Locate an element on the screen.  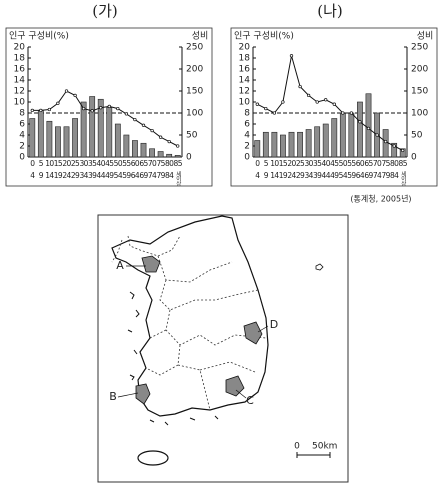
x-tick-label: 19 is located at coordinates (58, 175).